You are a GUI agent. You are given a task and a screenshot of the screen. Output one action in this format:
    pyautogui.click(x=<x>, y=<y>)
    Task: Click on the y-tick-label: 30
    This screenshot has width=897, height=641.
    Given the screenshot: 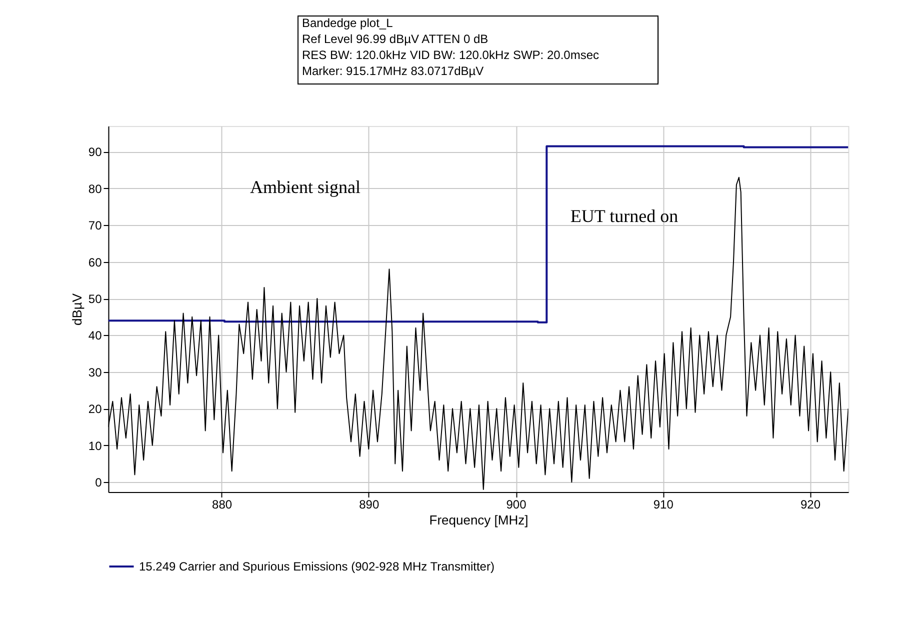 What is the action you would take?
    pyautogui.click(x=95, y=372)
    